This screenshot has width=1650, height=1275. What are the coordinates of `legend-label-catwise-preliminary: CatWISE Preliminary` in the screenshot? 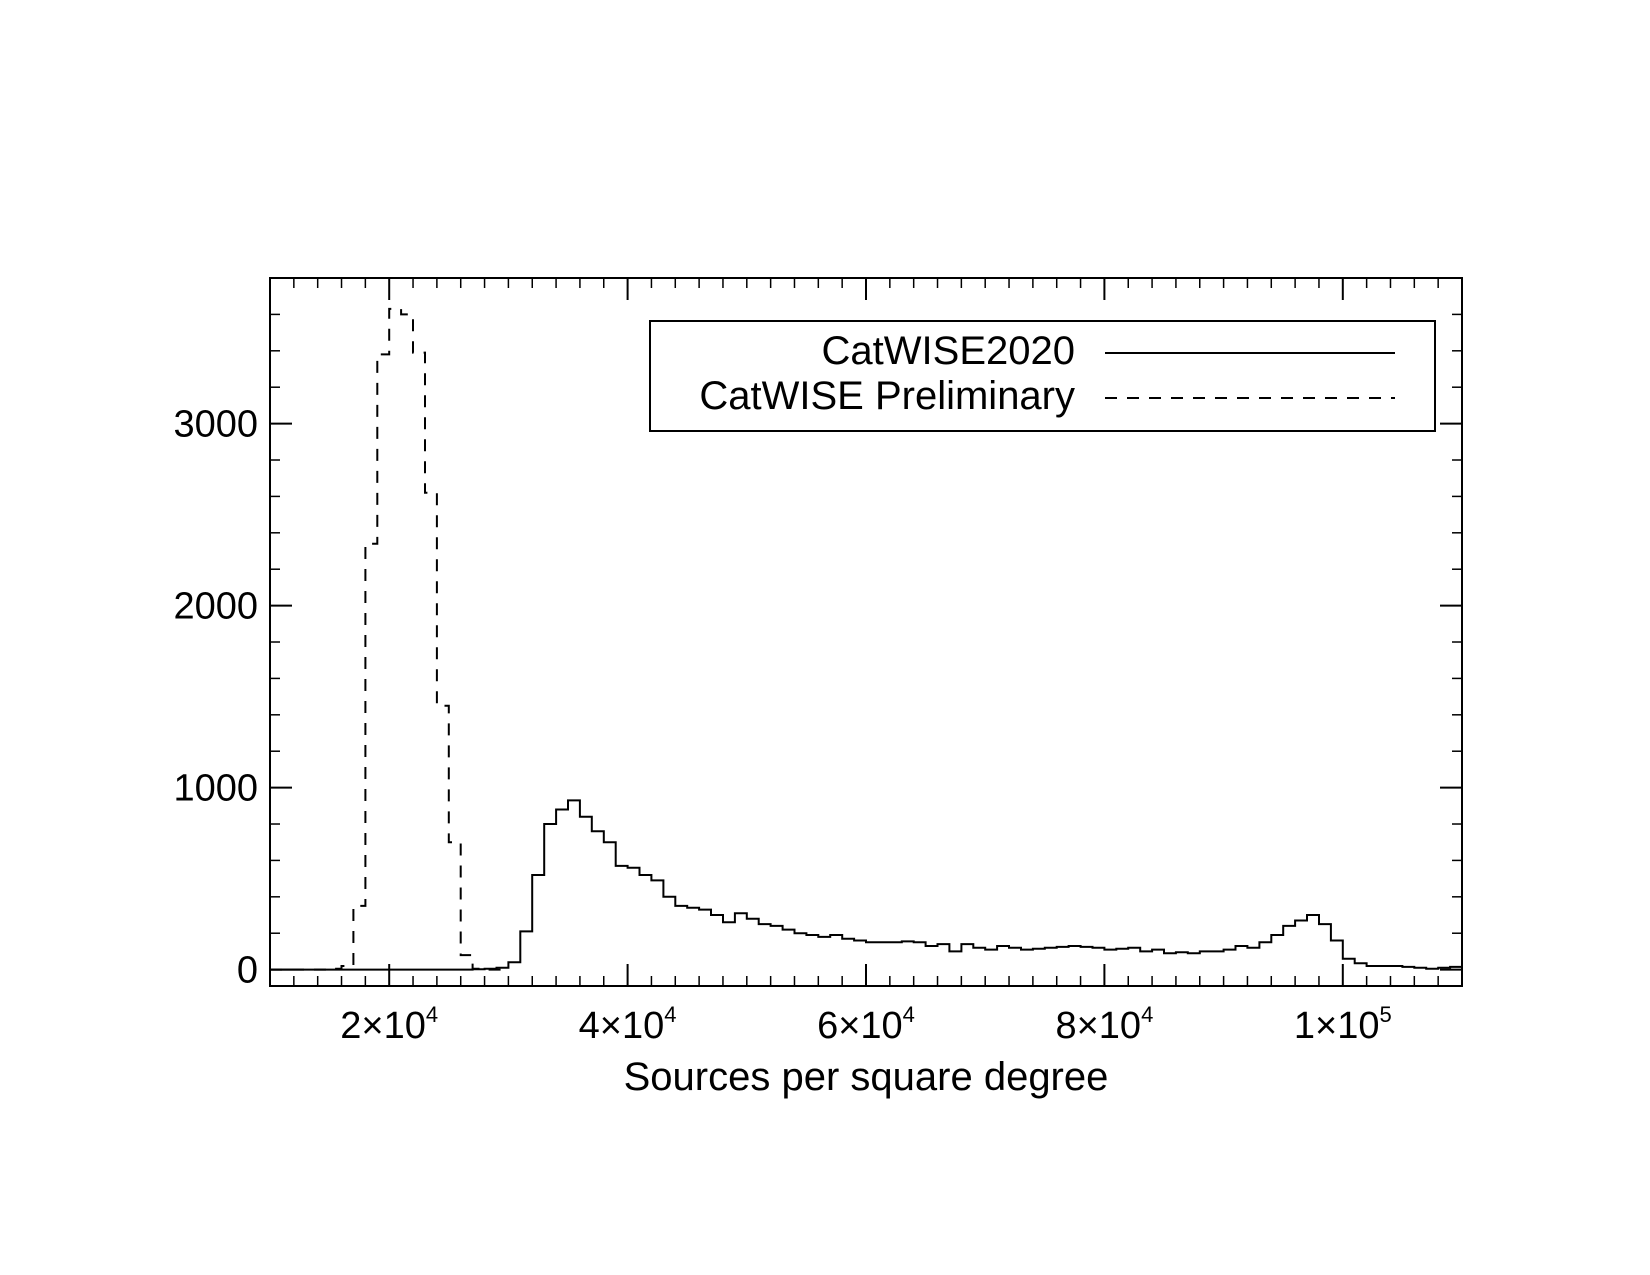 It's located at (887, 396).